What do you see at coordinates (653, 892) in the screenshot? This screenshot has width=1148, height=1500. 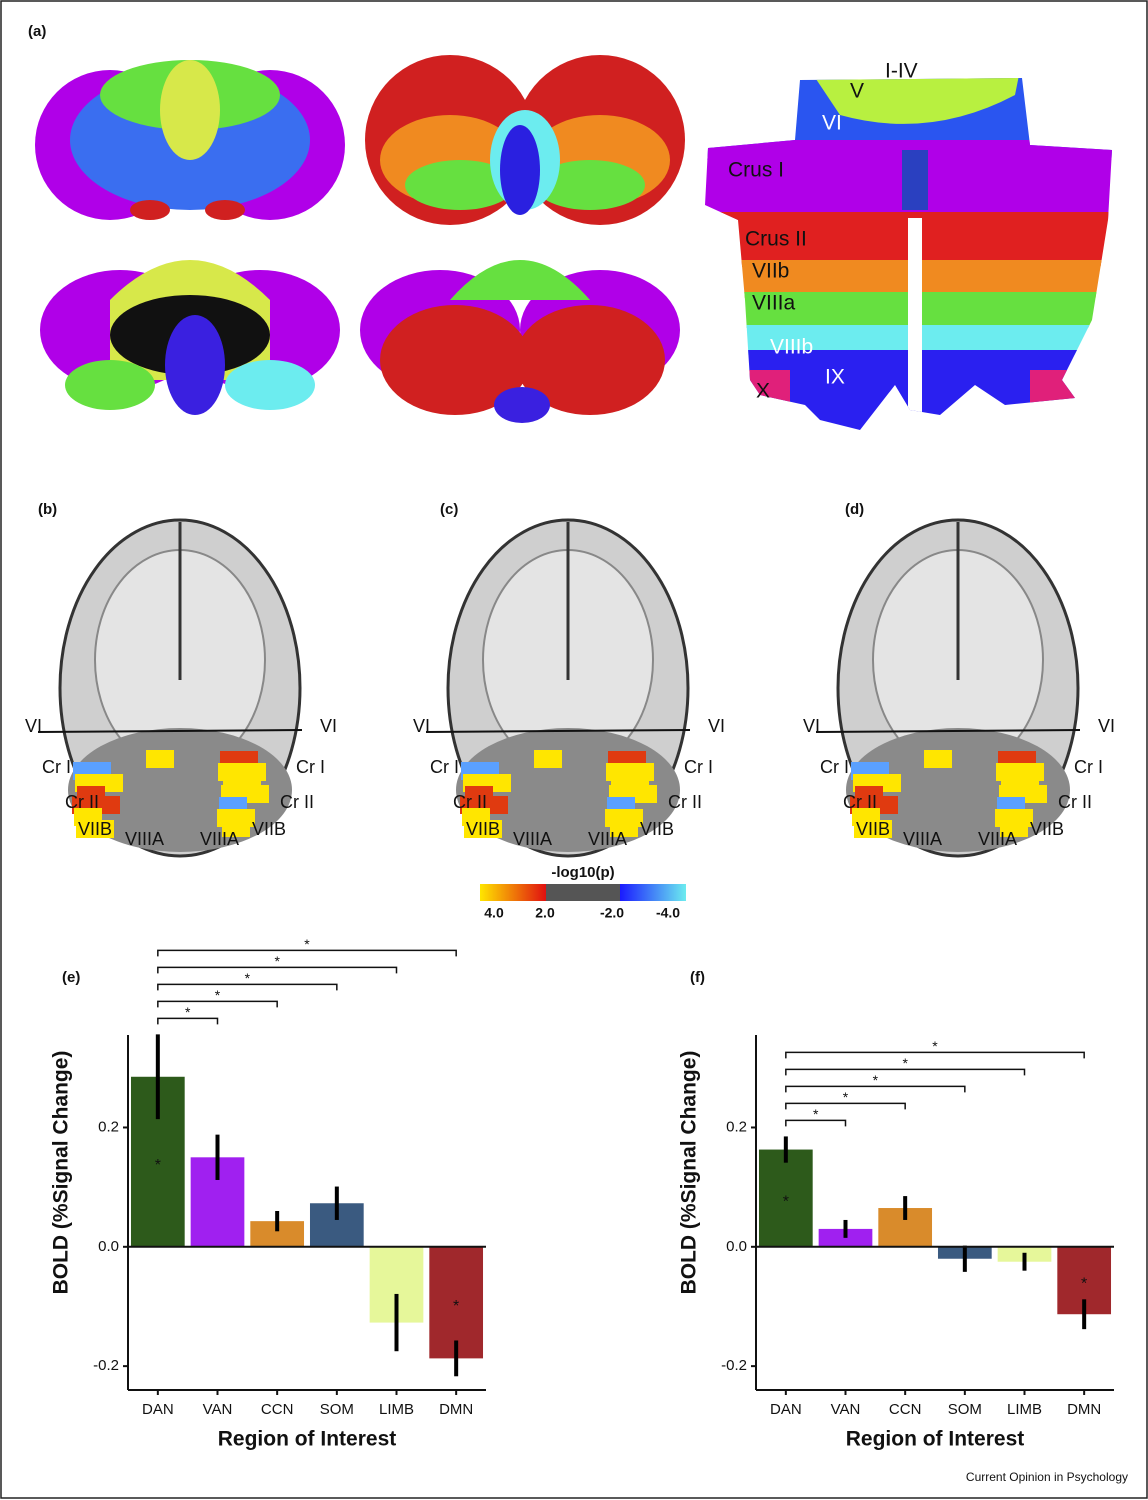 I see `colorbar-cool` at bounding box center [653, 892].